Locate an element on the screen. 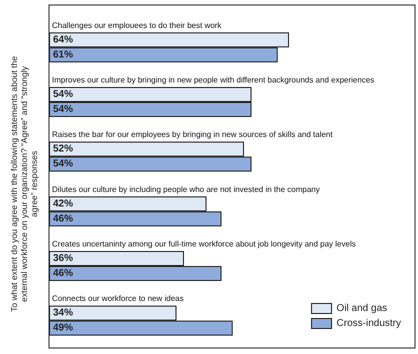 The width and height of the screenshot is (418, 354). y-tick-label: Connects our workforce to new ideas is located at coordinates (118, 299).